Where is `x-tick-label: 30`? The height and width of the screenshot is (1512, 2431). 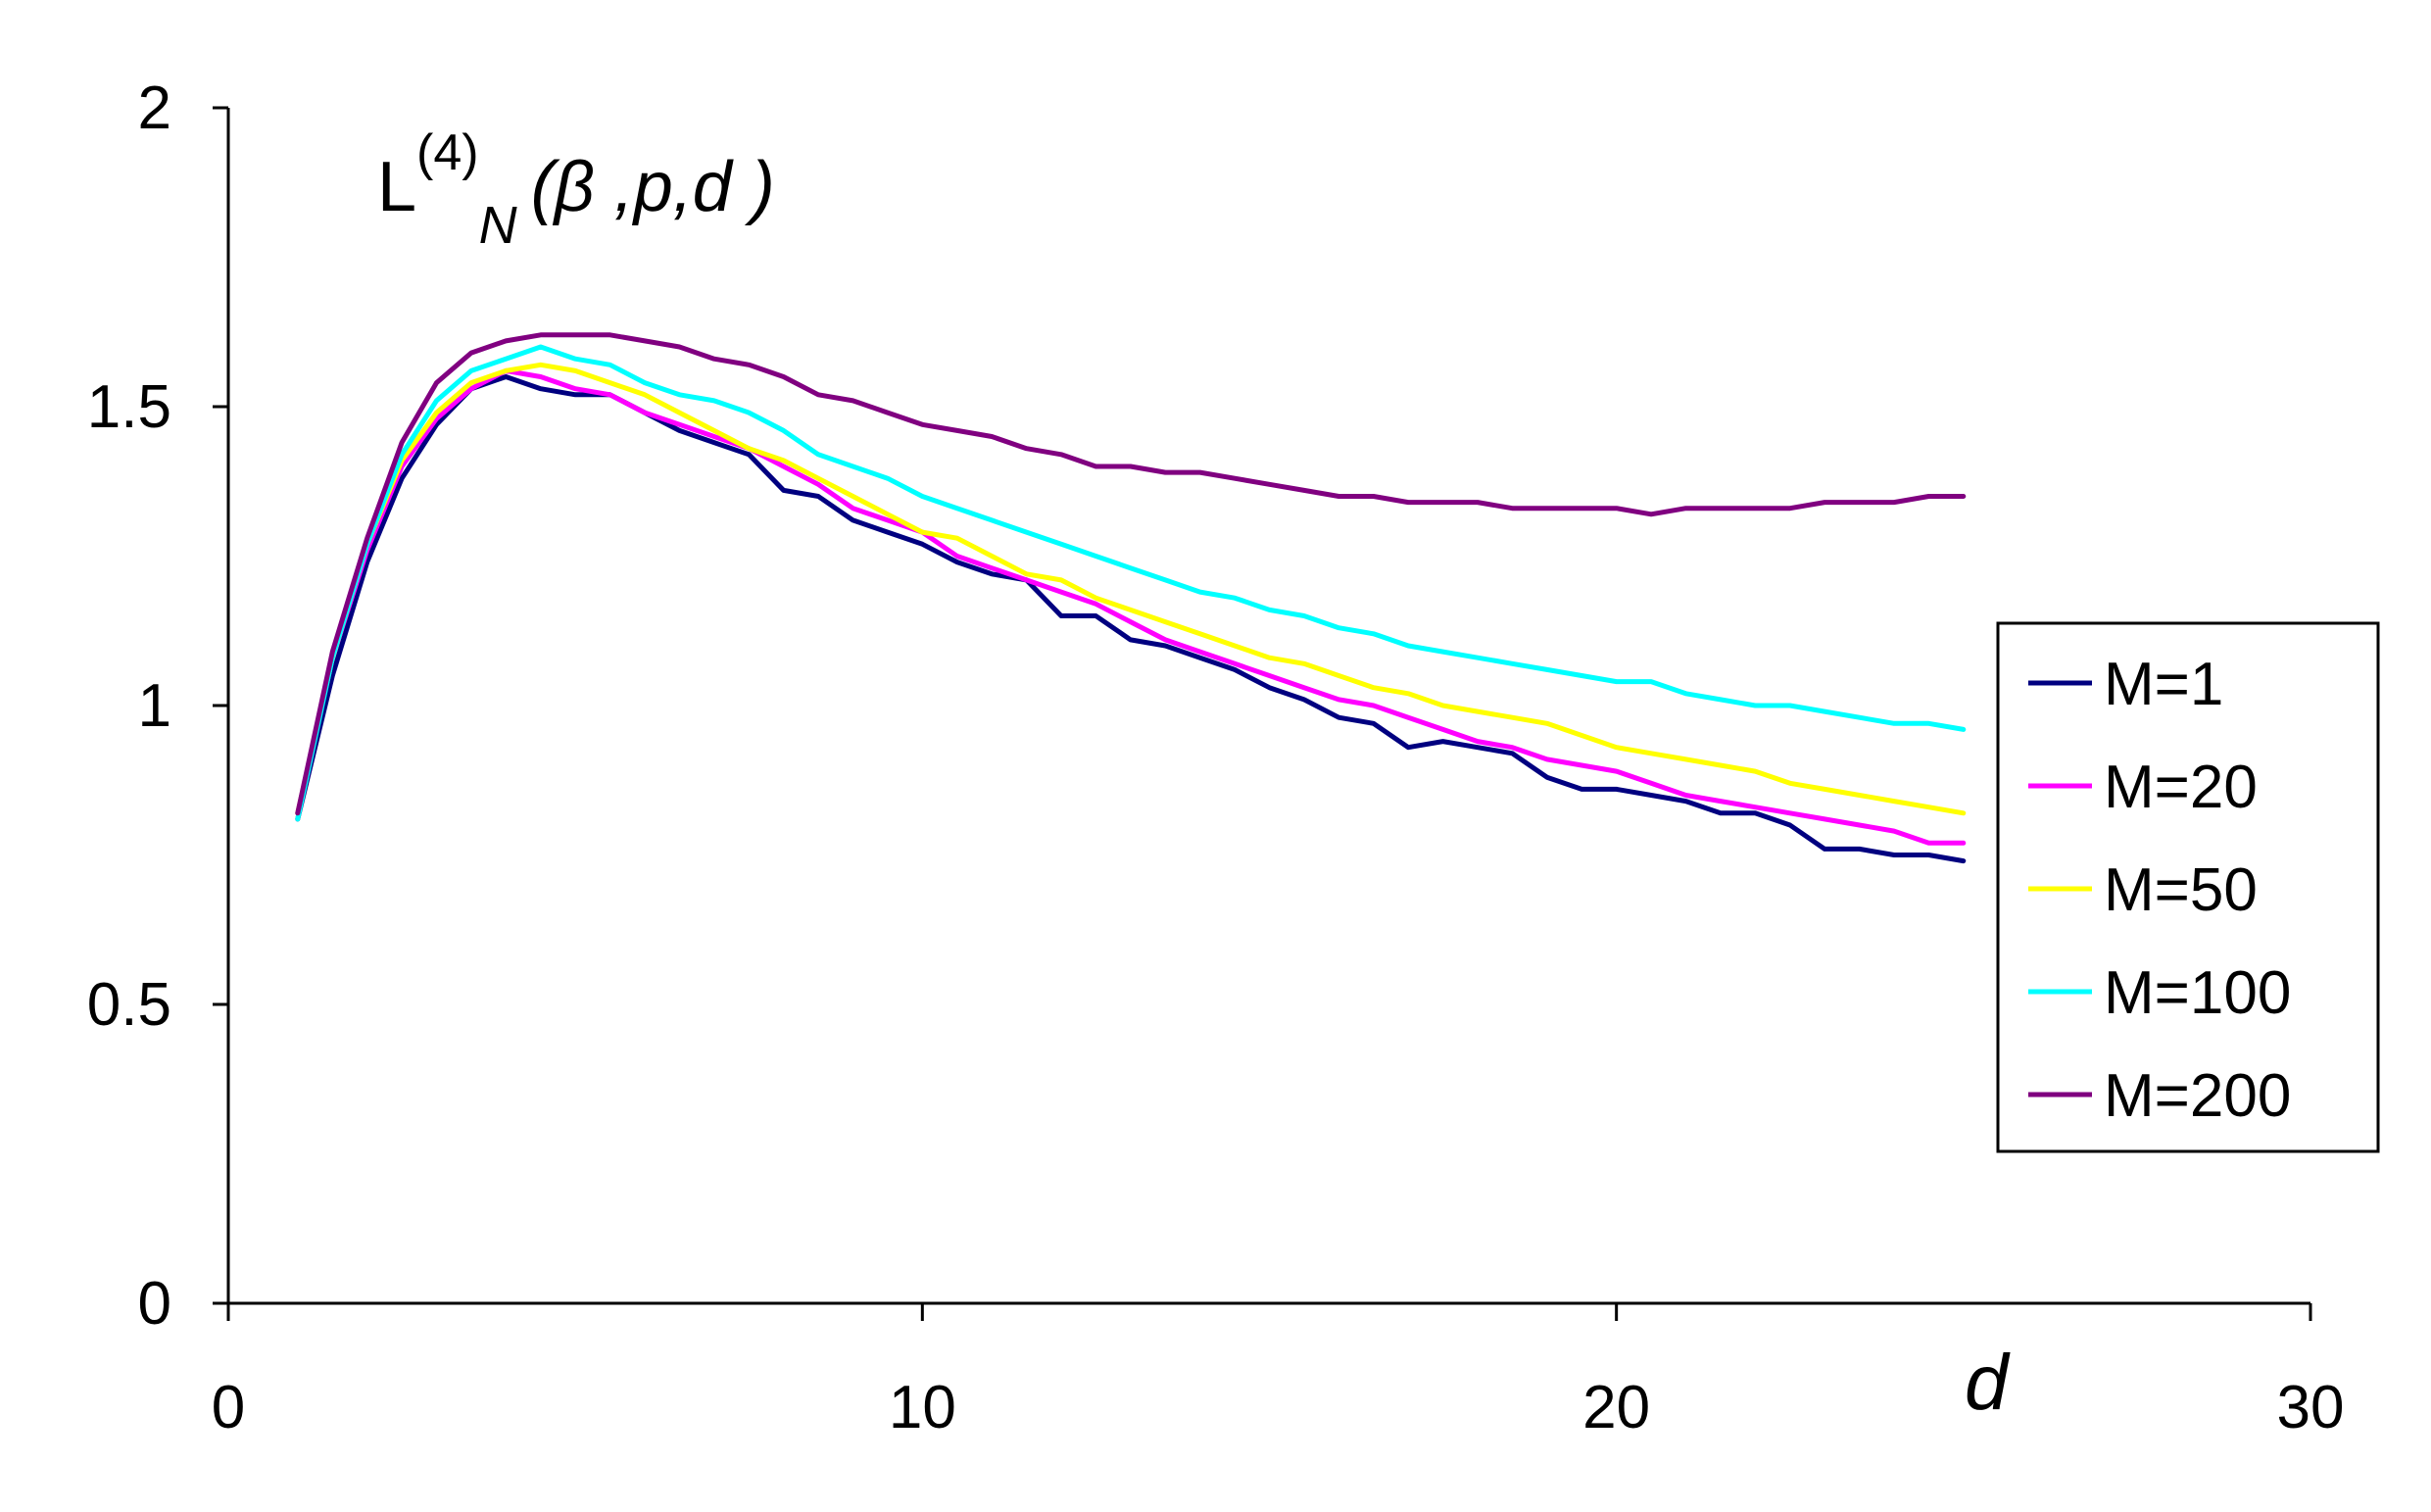 x-tick-label: 30 is located at coordinates (2311, 1407).